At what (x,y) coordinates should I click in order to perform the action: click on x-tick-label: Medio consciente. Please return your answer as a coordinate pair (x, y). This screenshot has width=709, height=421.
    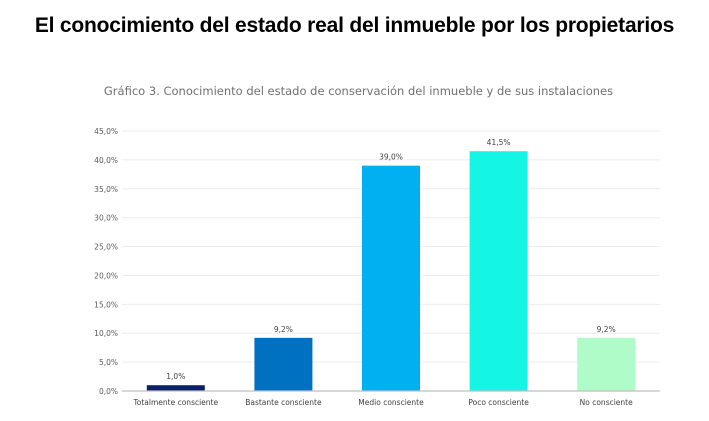
    Looking at the image, I should click on (391, 402).